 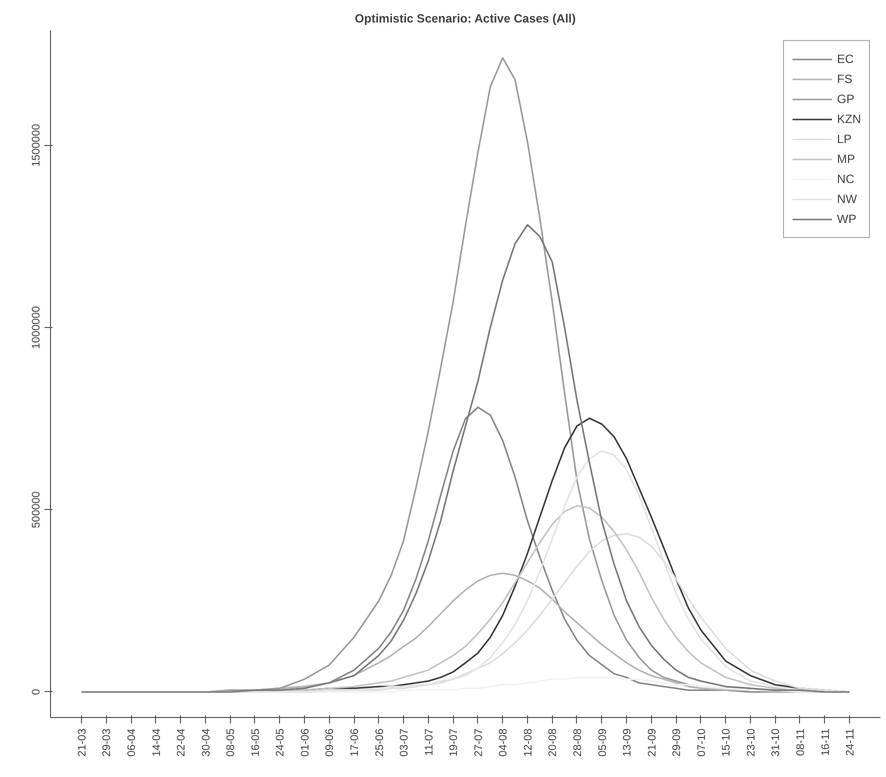 I want to click on y-tick-label: 1500000, so click(x=36, y=145).